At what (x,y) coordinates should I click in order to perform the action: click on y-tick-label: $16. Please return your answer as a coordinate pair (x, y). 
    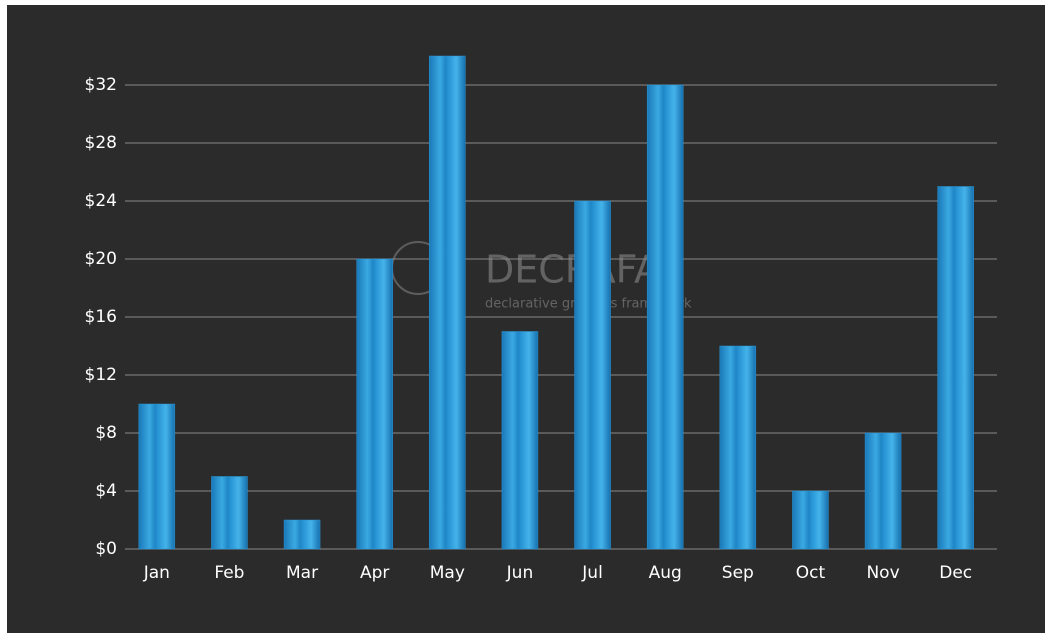
    Looking at the image, I should click on (101, 317).